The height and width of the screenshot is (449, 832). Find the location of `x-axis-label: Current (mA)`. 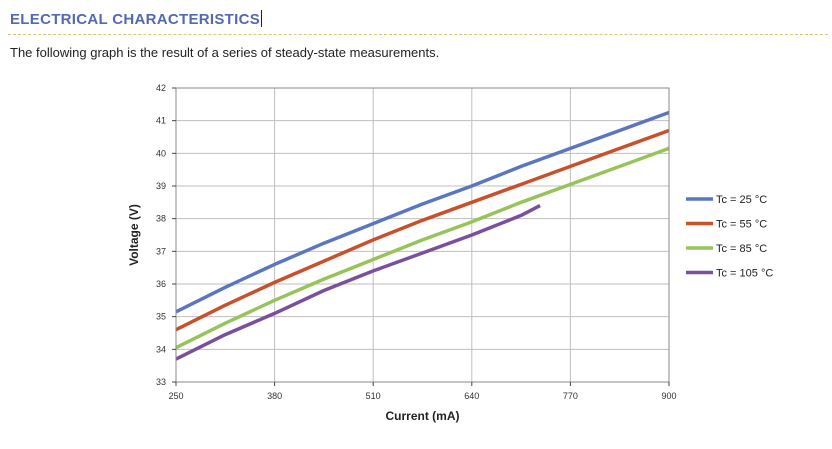

x-axis-label: Current (mA) is located at coordinates (423, 416).